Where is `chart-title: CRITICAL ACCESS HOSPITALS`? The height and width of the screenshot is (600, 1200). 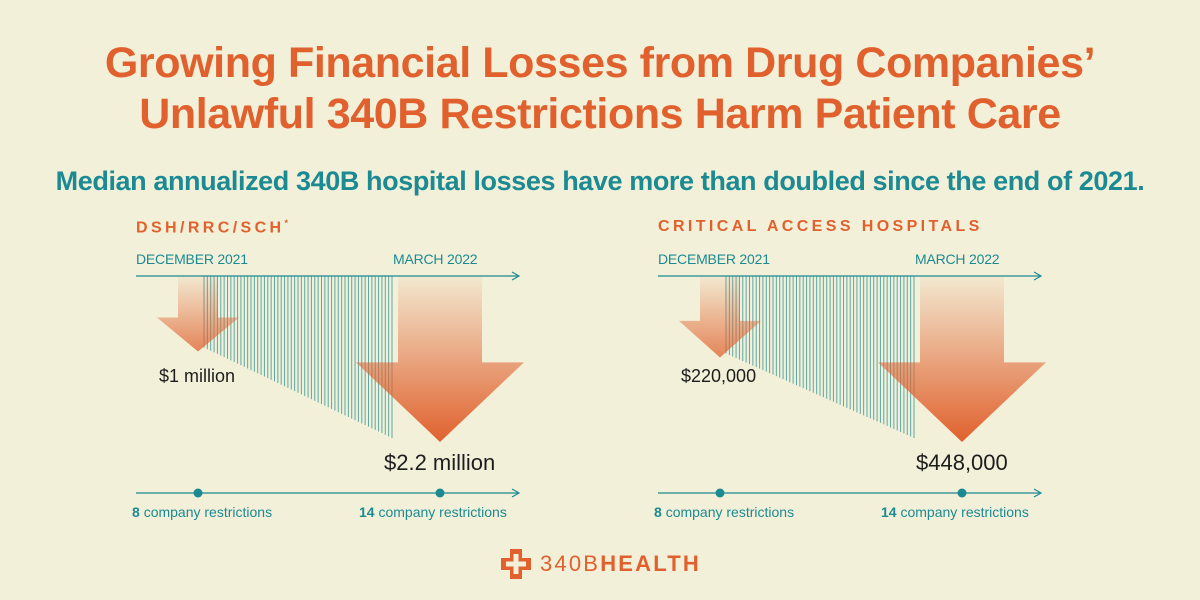
chart-title: CRITICAL ACCESS HOSPITALS is located at coordinates (820, 226).